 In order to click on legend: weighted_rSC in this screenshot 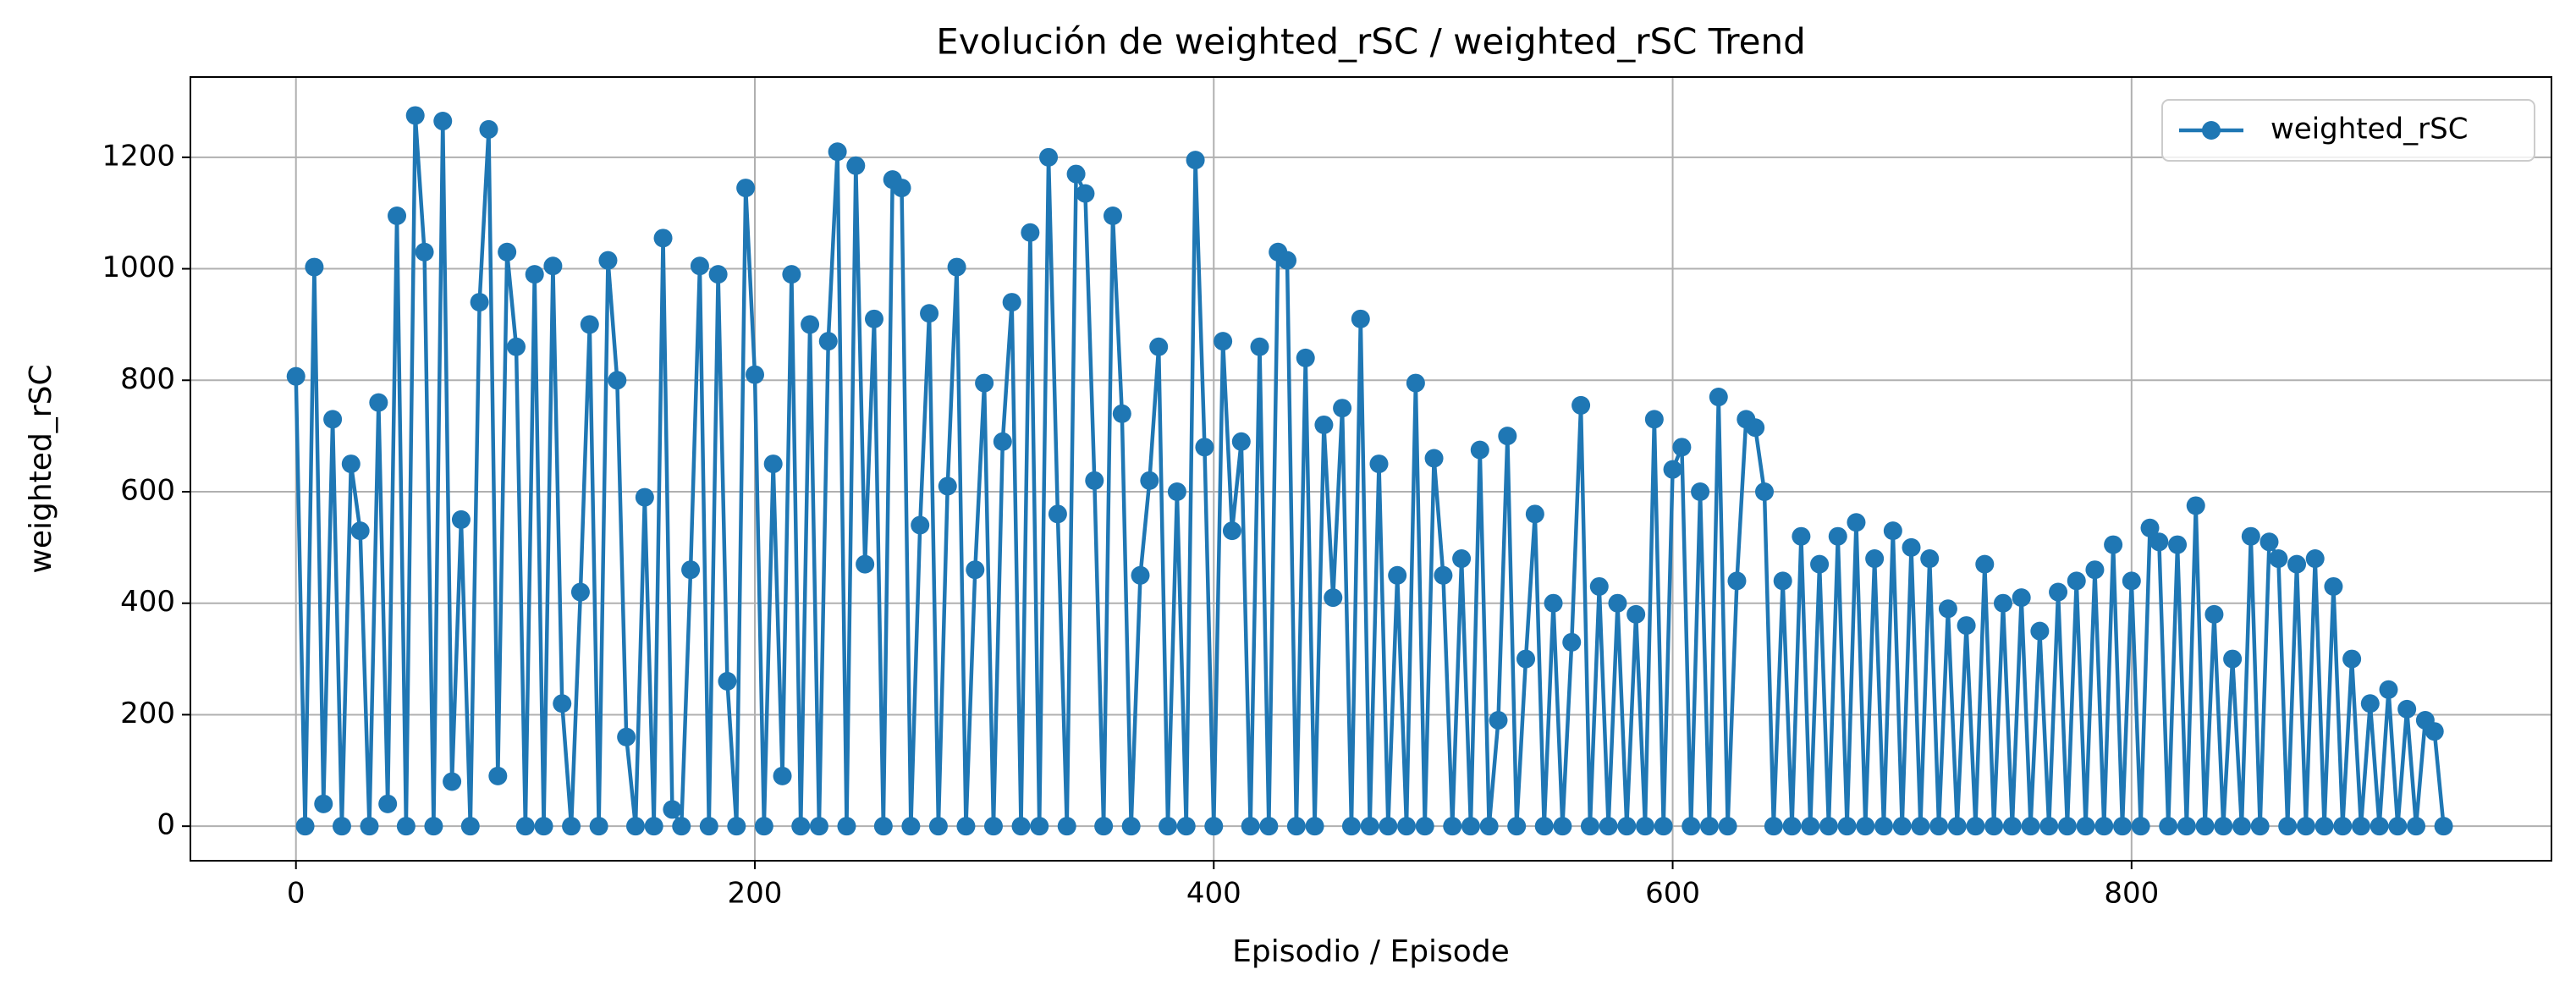, I will do `click(2348, 130)`.